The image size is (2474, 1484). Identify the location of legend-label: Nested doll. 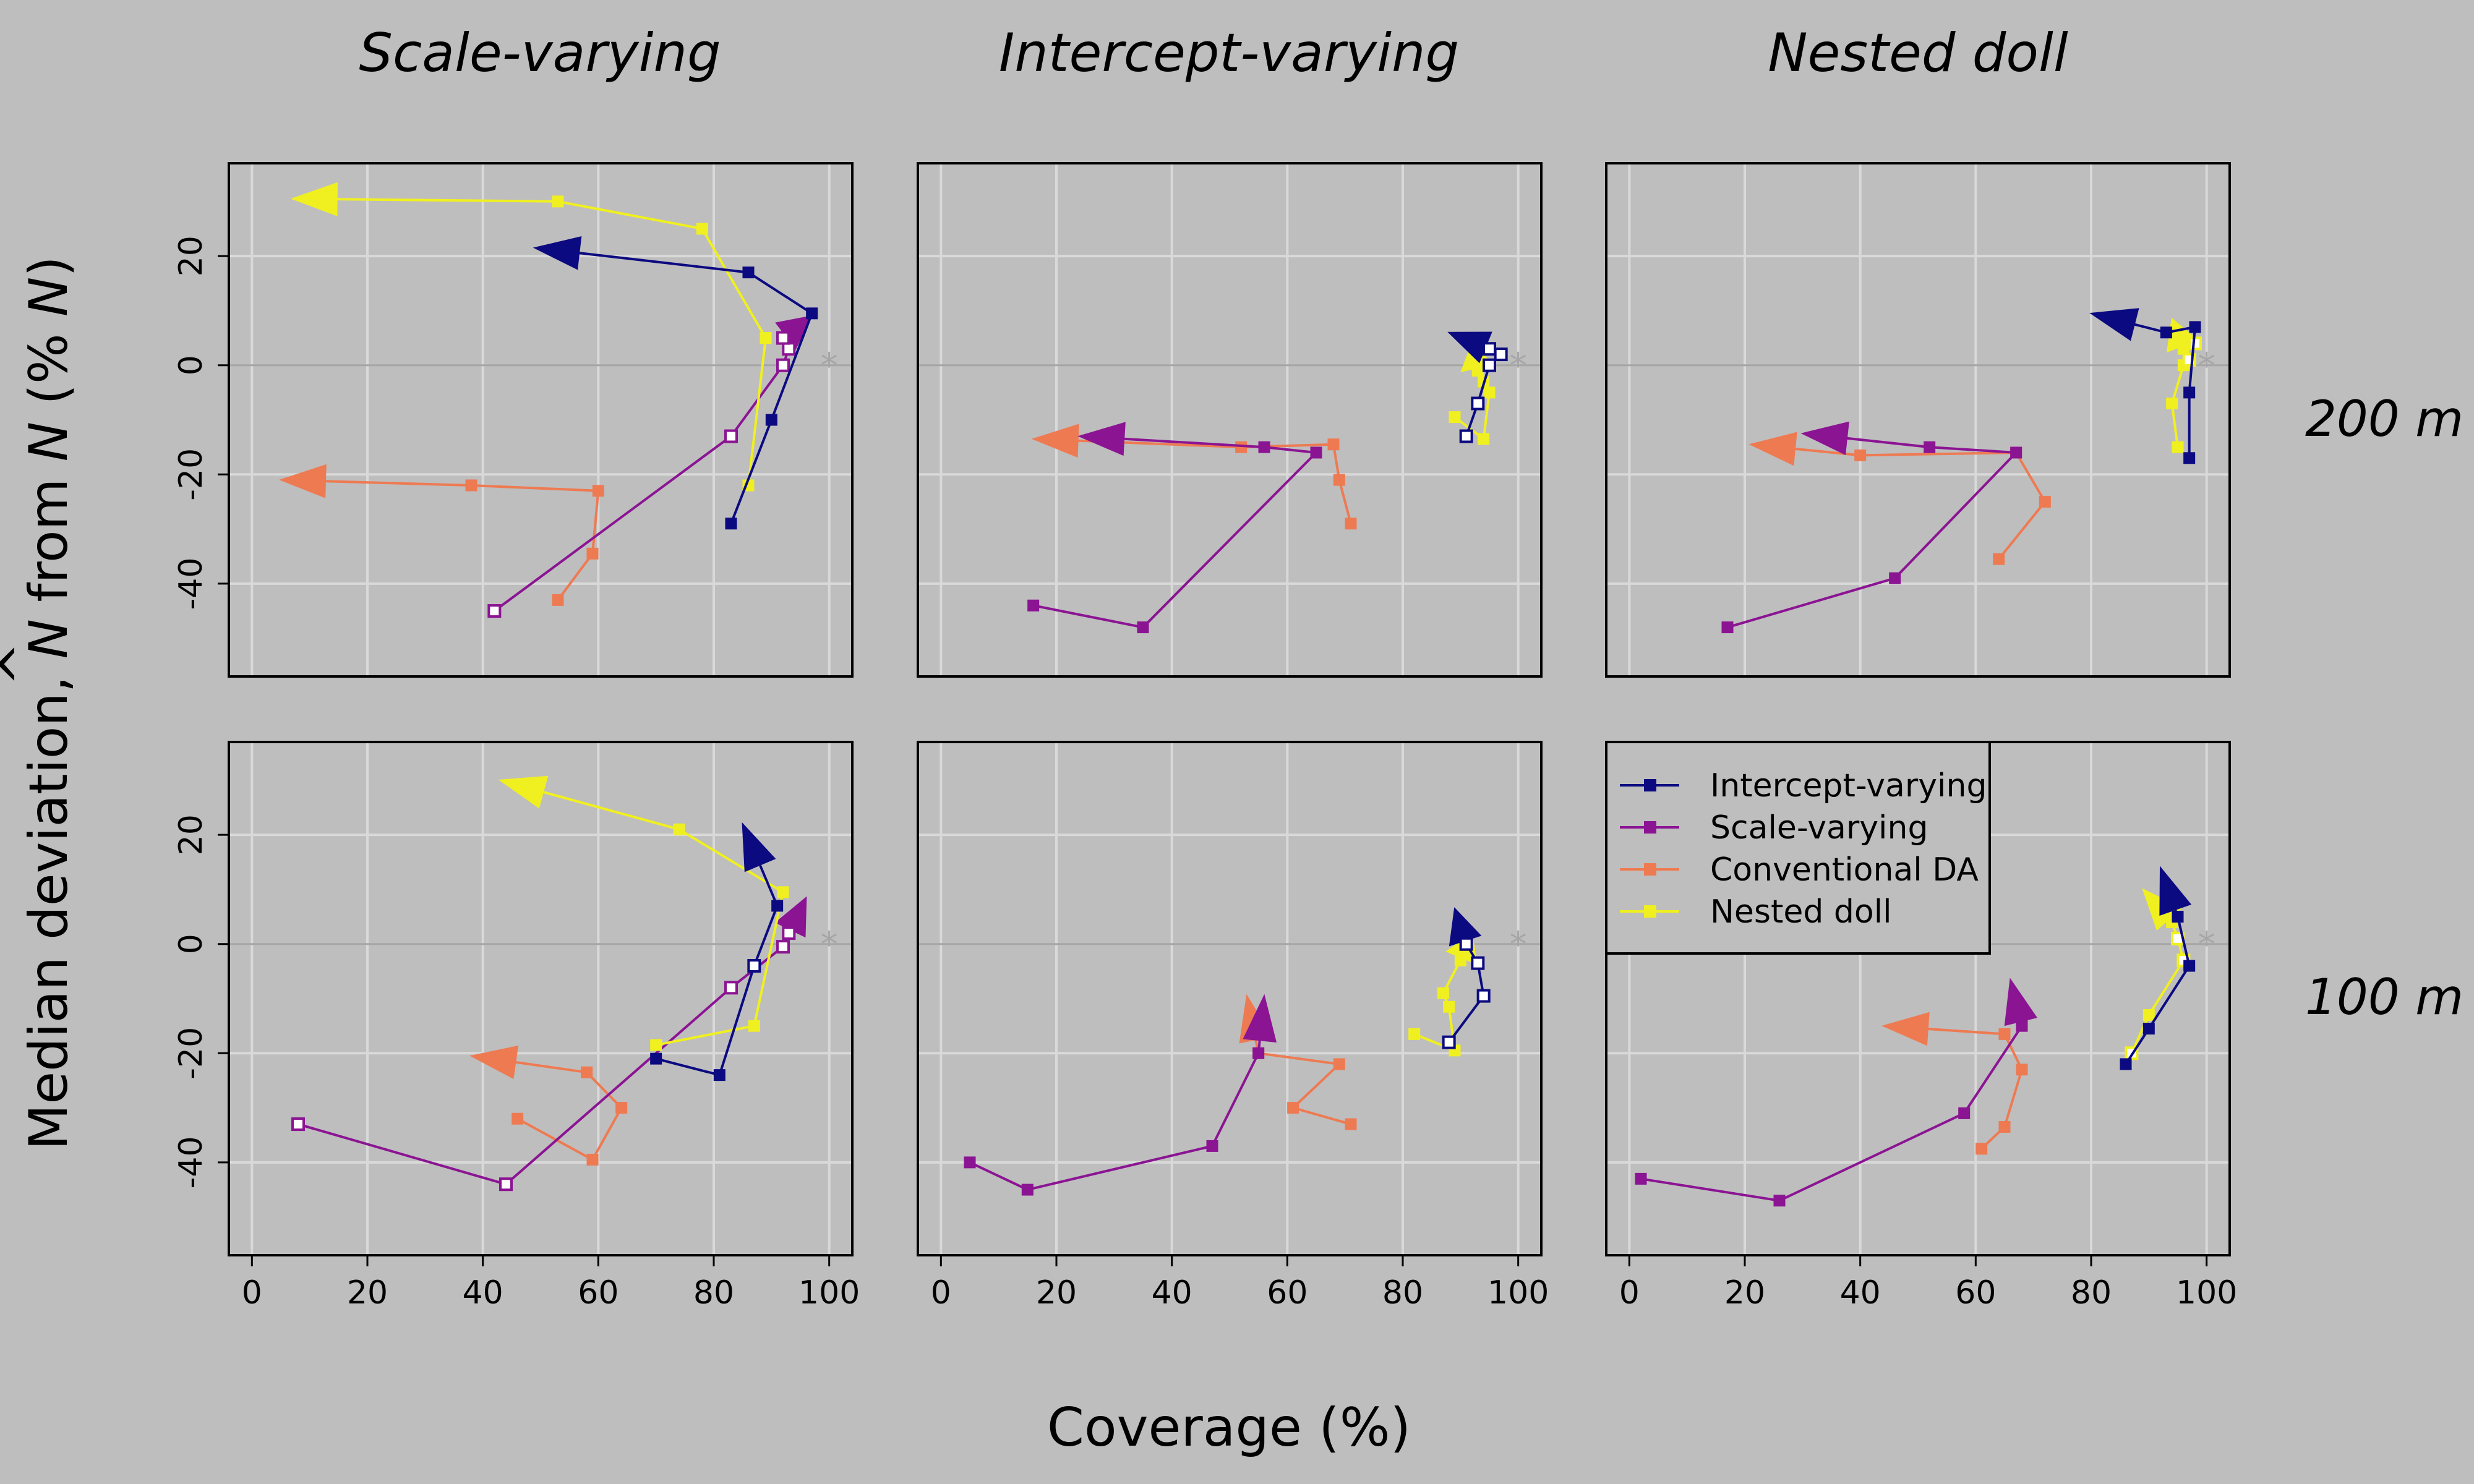
(1801, 912).